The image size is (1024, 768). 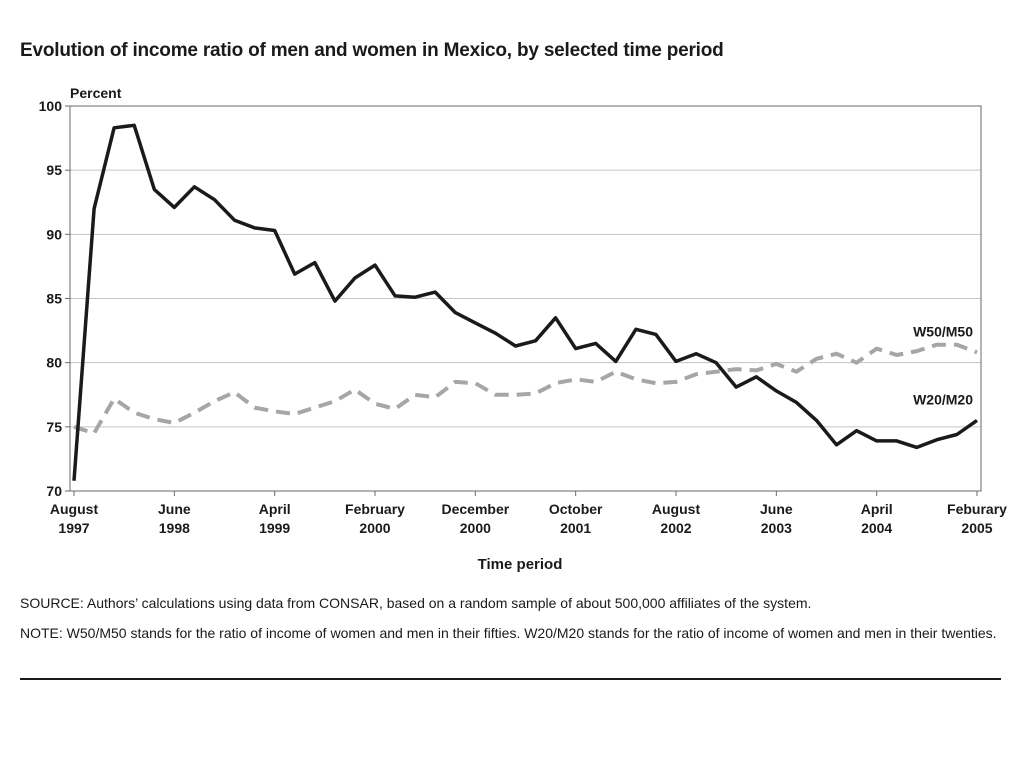 What do you see at coordinates (943, 399) in the screenshot?
I see `series-label-w20-m20: W20/M20` at bounding box center [943, 399].